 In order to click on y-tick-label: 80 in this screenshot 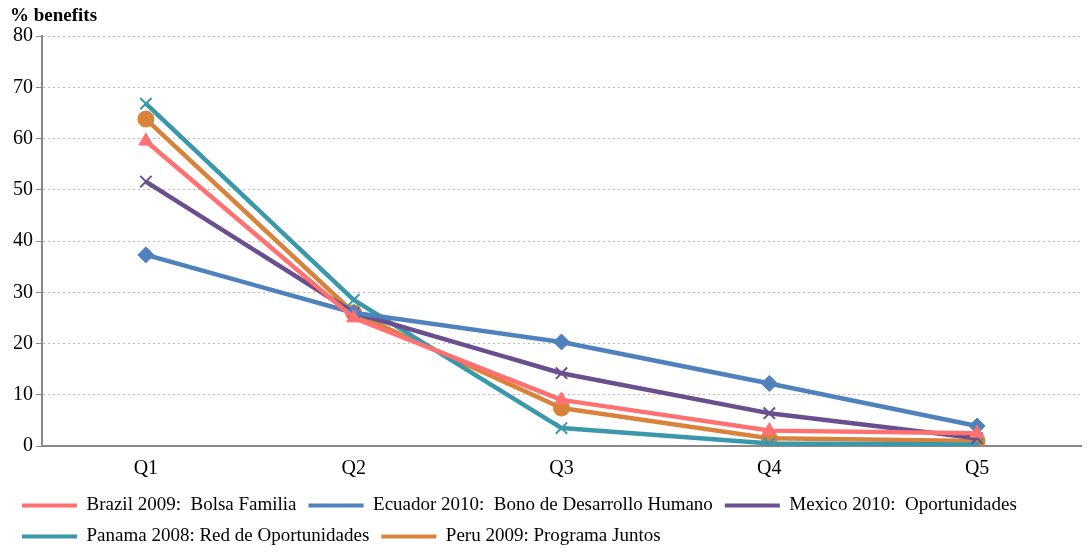, I will do `click(23, 34)`.